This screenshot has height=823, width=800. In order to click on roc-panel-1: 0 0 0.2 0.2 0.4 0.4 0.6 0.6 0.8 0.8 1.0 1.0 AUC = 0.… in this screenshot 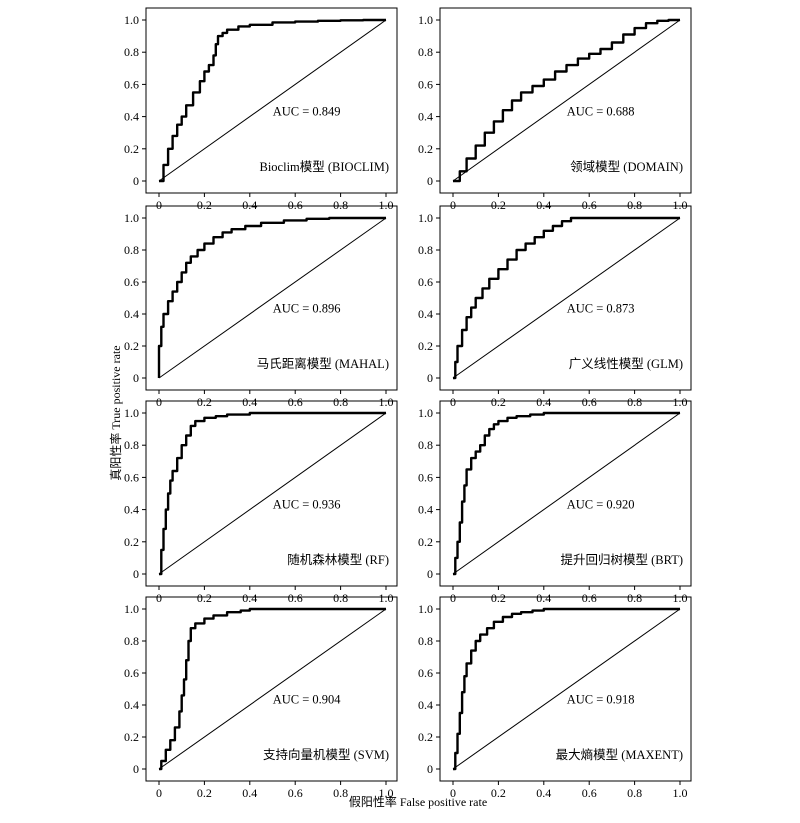, I will do `click(261, 109)`.